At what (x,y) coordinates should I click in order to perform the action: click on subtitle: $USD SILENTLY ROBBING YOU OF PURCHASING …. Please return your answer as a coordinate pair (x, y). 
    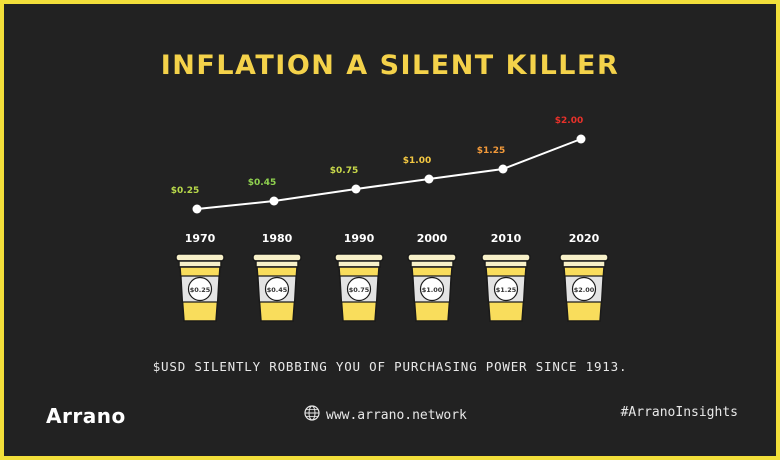
    Looking at the image, I should click on (390, 366).